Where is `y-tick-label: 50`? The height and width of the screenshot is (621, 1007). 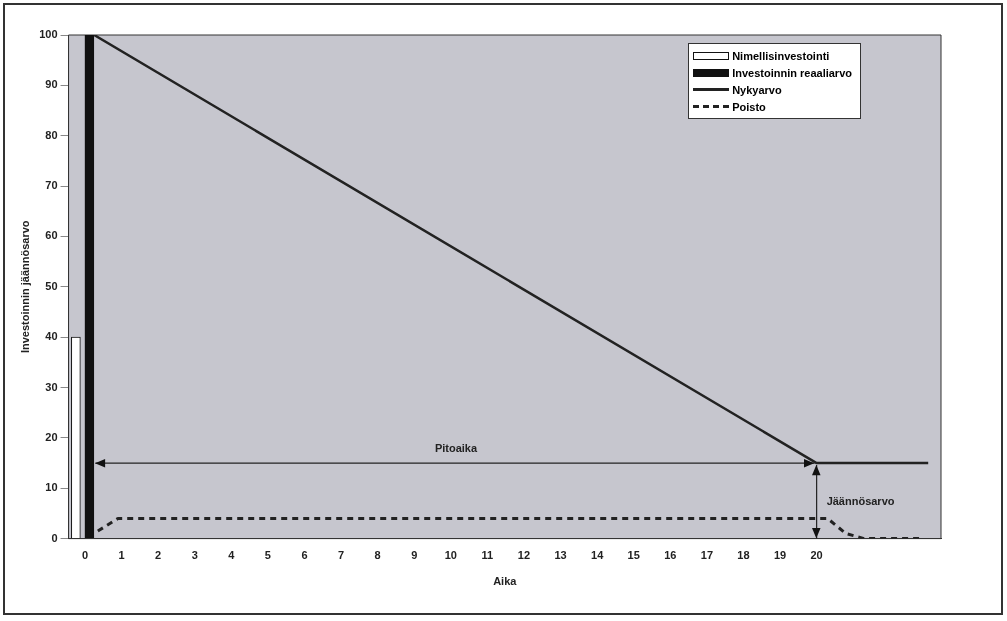
y-tick-label: 50 is located at coordinates (51, 285).